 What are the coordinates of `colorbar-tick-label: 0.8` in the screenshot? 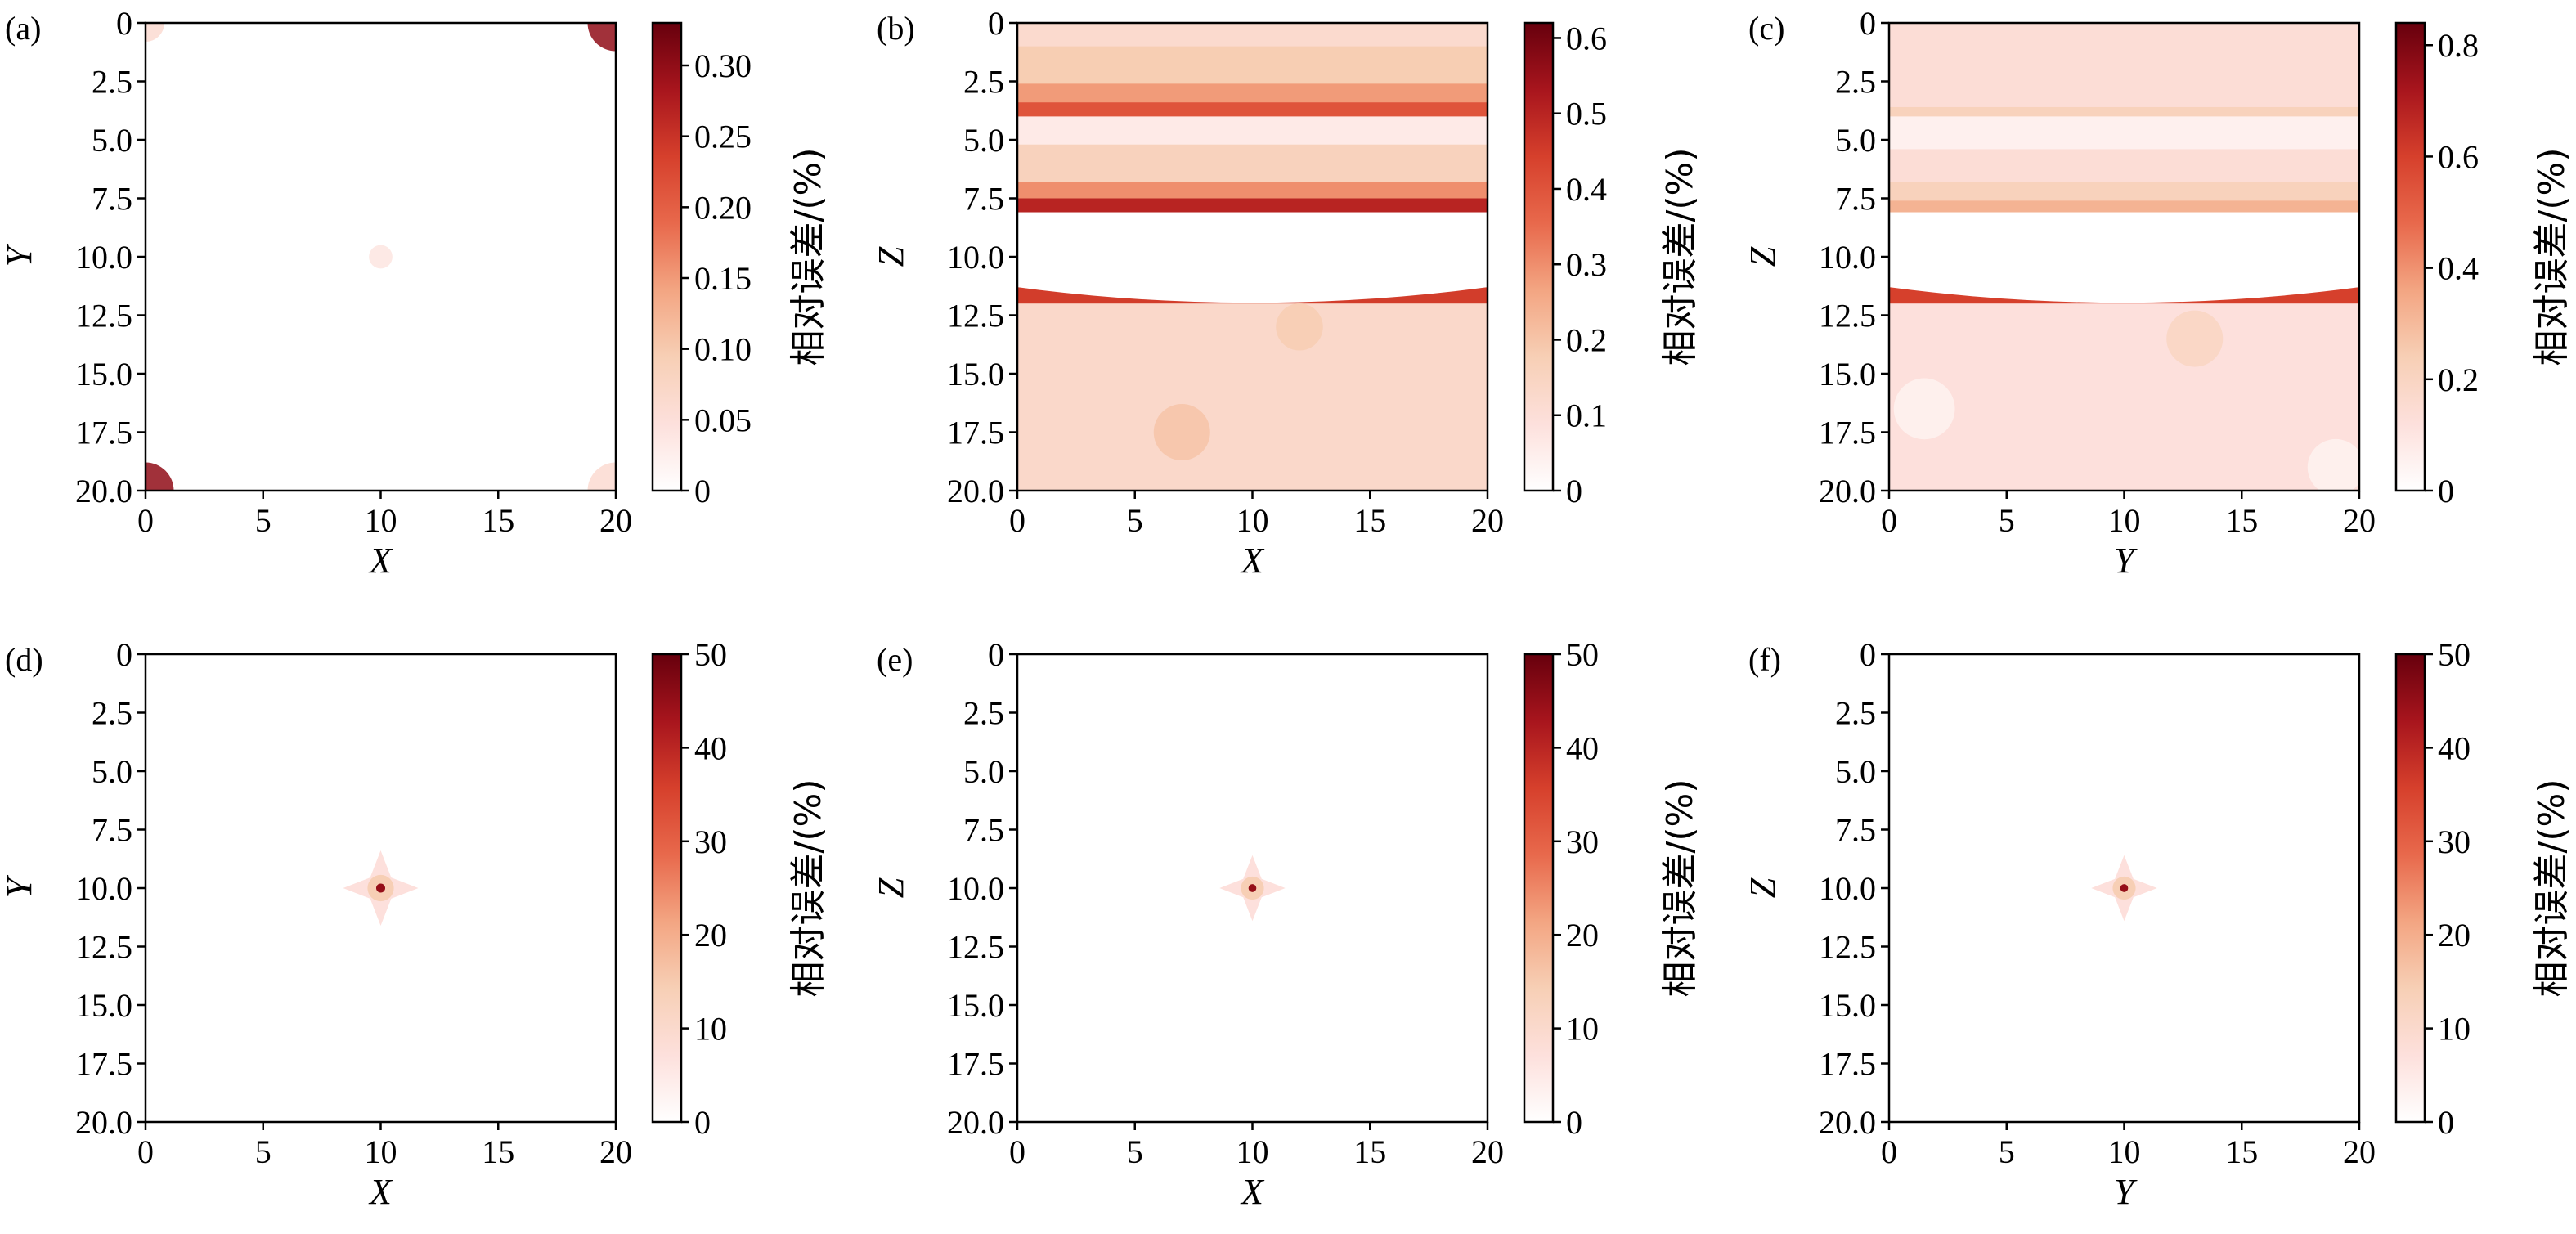 It's located at (2458, 45).